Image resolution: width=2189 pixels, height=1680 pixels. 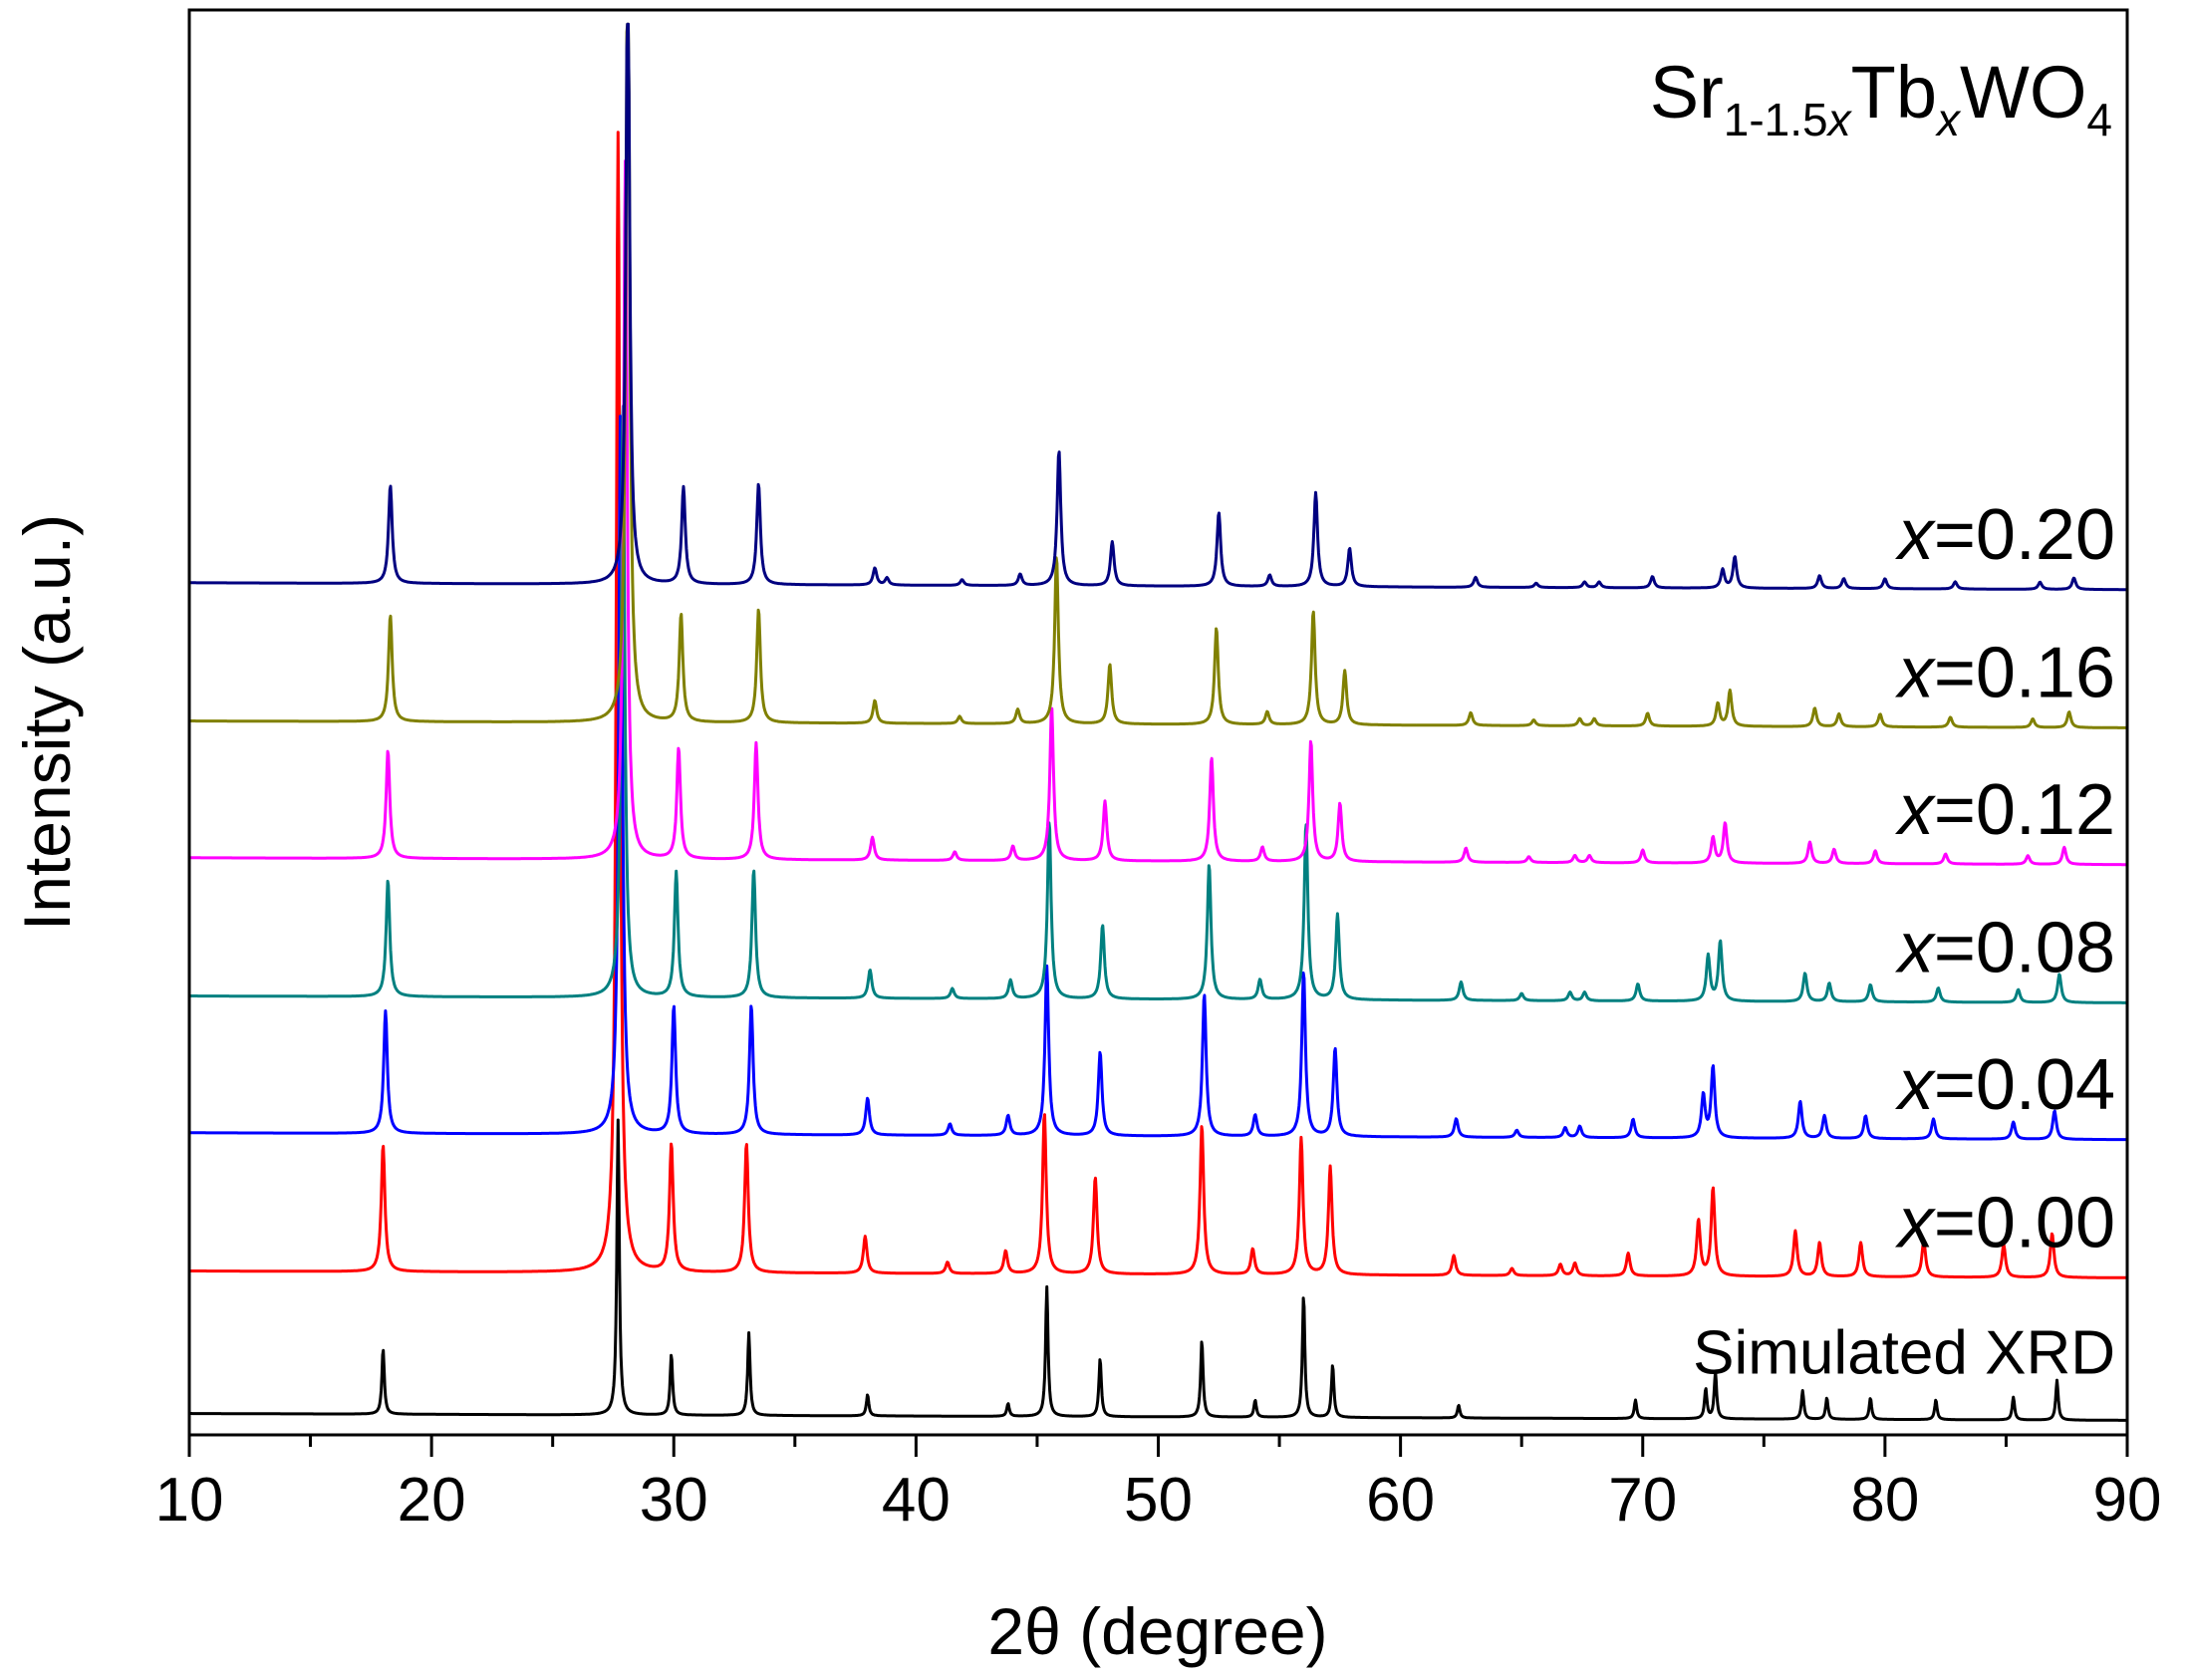 What do you see at coordinates (432, 1500) in the screenshot?
I see `x-tick-label: 20` at bounding box center [432, 1500].